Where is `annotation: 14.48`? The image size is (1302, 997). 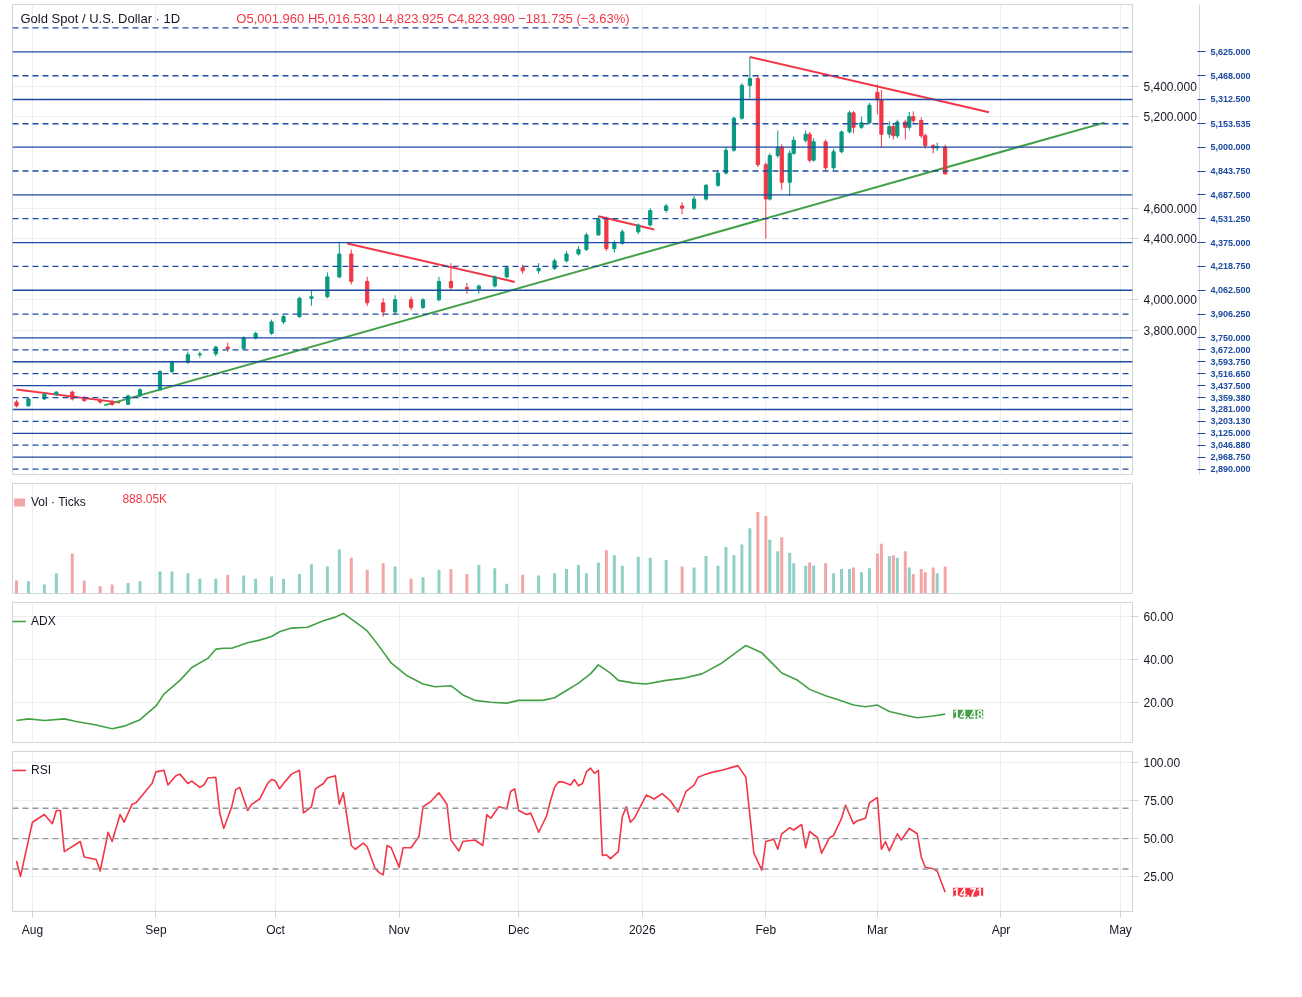 annotation: 14.48 is located at coordinates (968, 714).